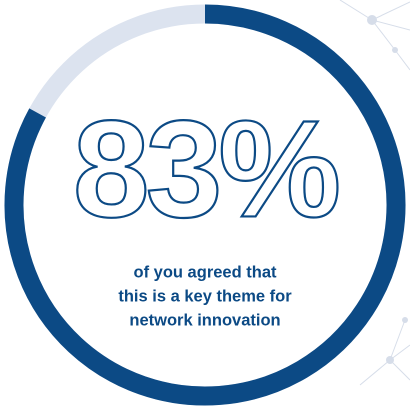 The width and height of the screenshot is (410, 411). I want to click on caption-line: network innovation, so click(204, 320).